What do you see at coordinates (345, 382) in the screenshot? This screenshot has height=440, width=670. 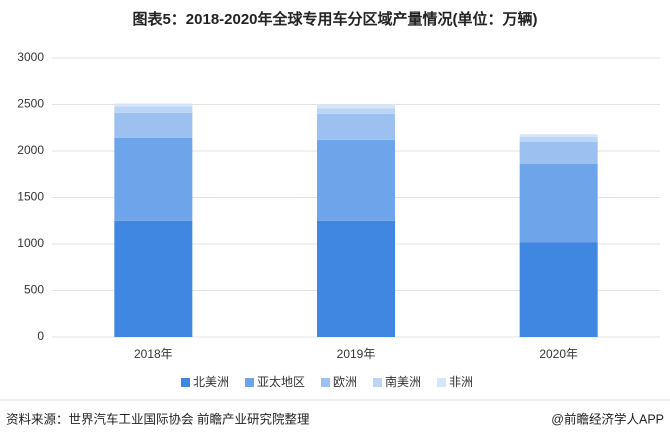 I see `legend-label: 欧洲` at bounding box center [345, 382].